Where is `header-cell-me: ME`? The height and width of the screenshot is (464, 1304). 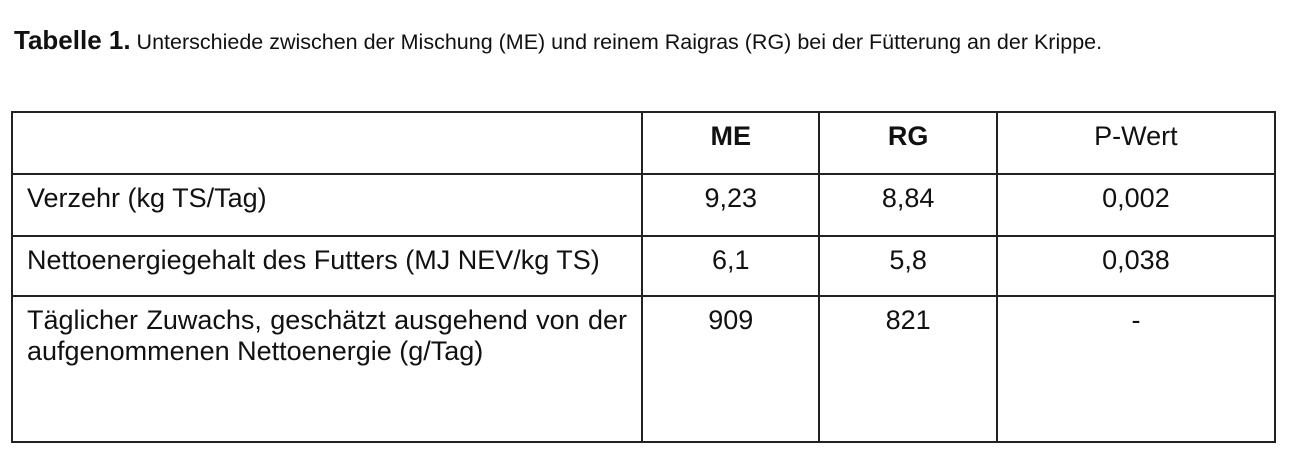 header-cell-me: ME is located at coordinates (730, 143).